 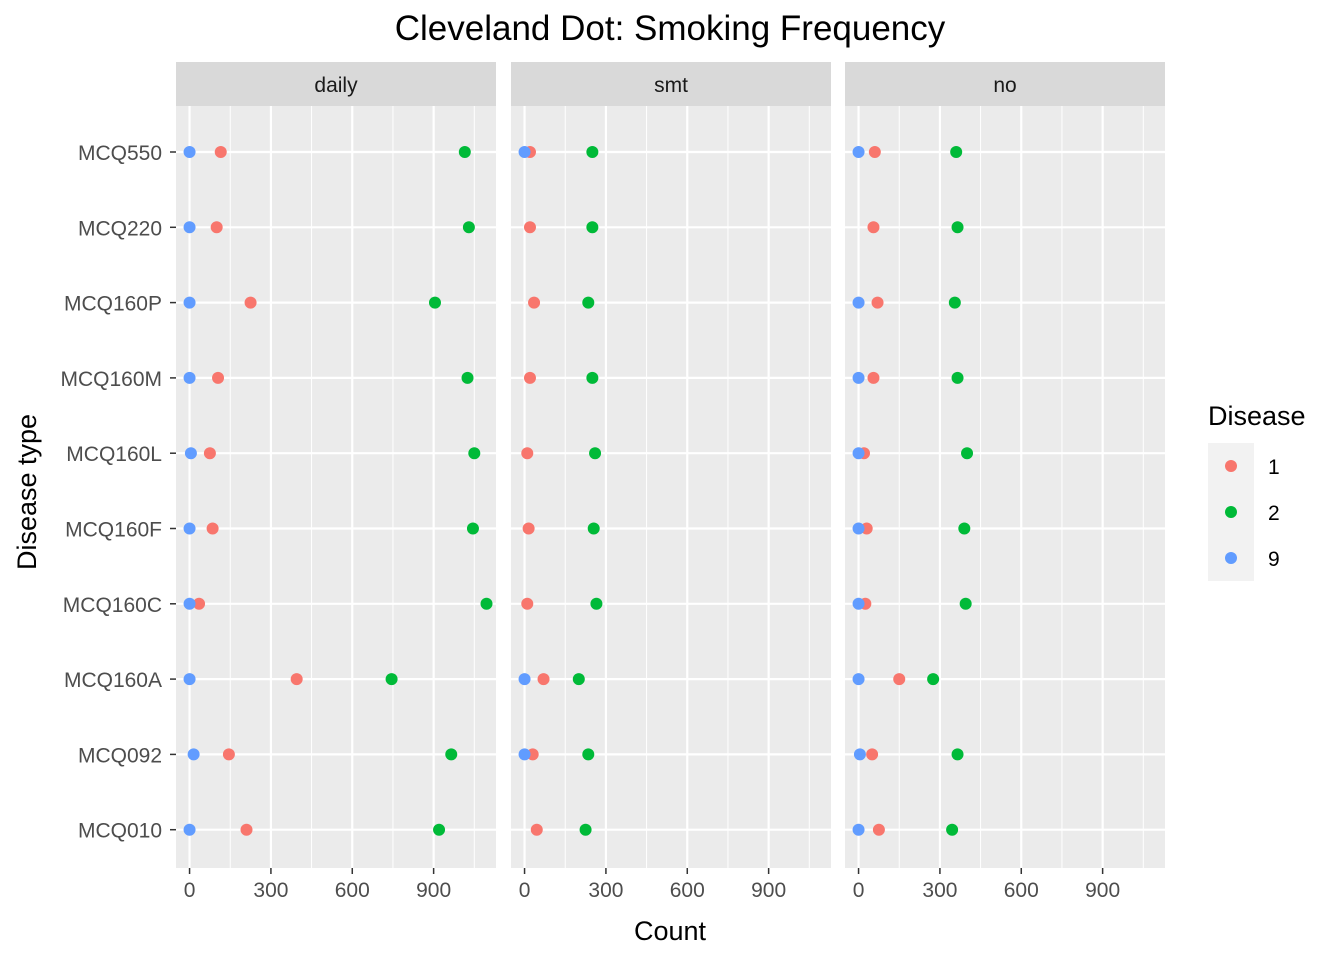 What do you see at coordinates (120, 755) in the screenshot?
I see `y-tick-label: MCQ092` at bounding box center [120, 755].